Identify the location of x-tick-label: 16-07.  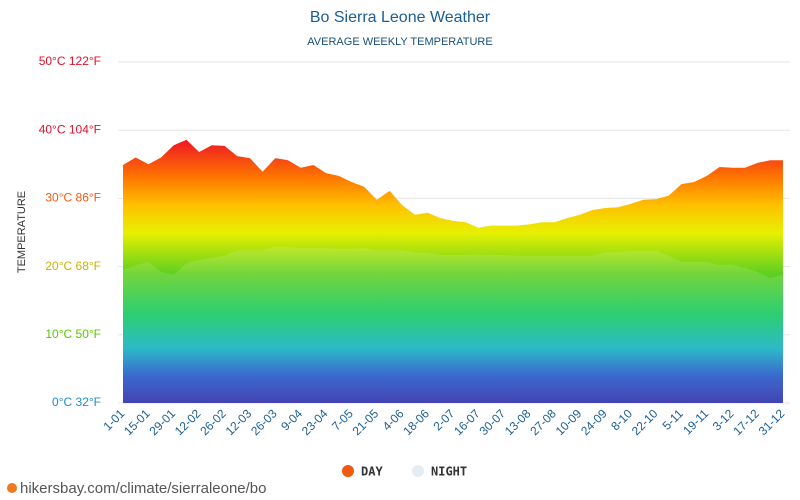
(467, 422).